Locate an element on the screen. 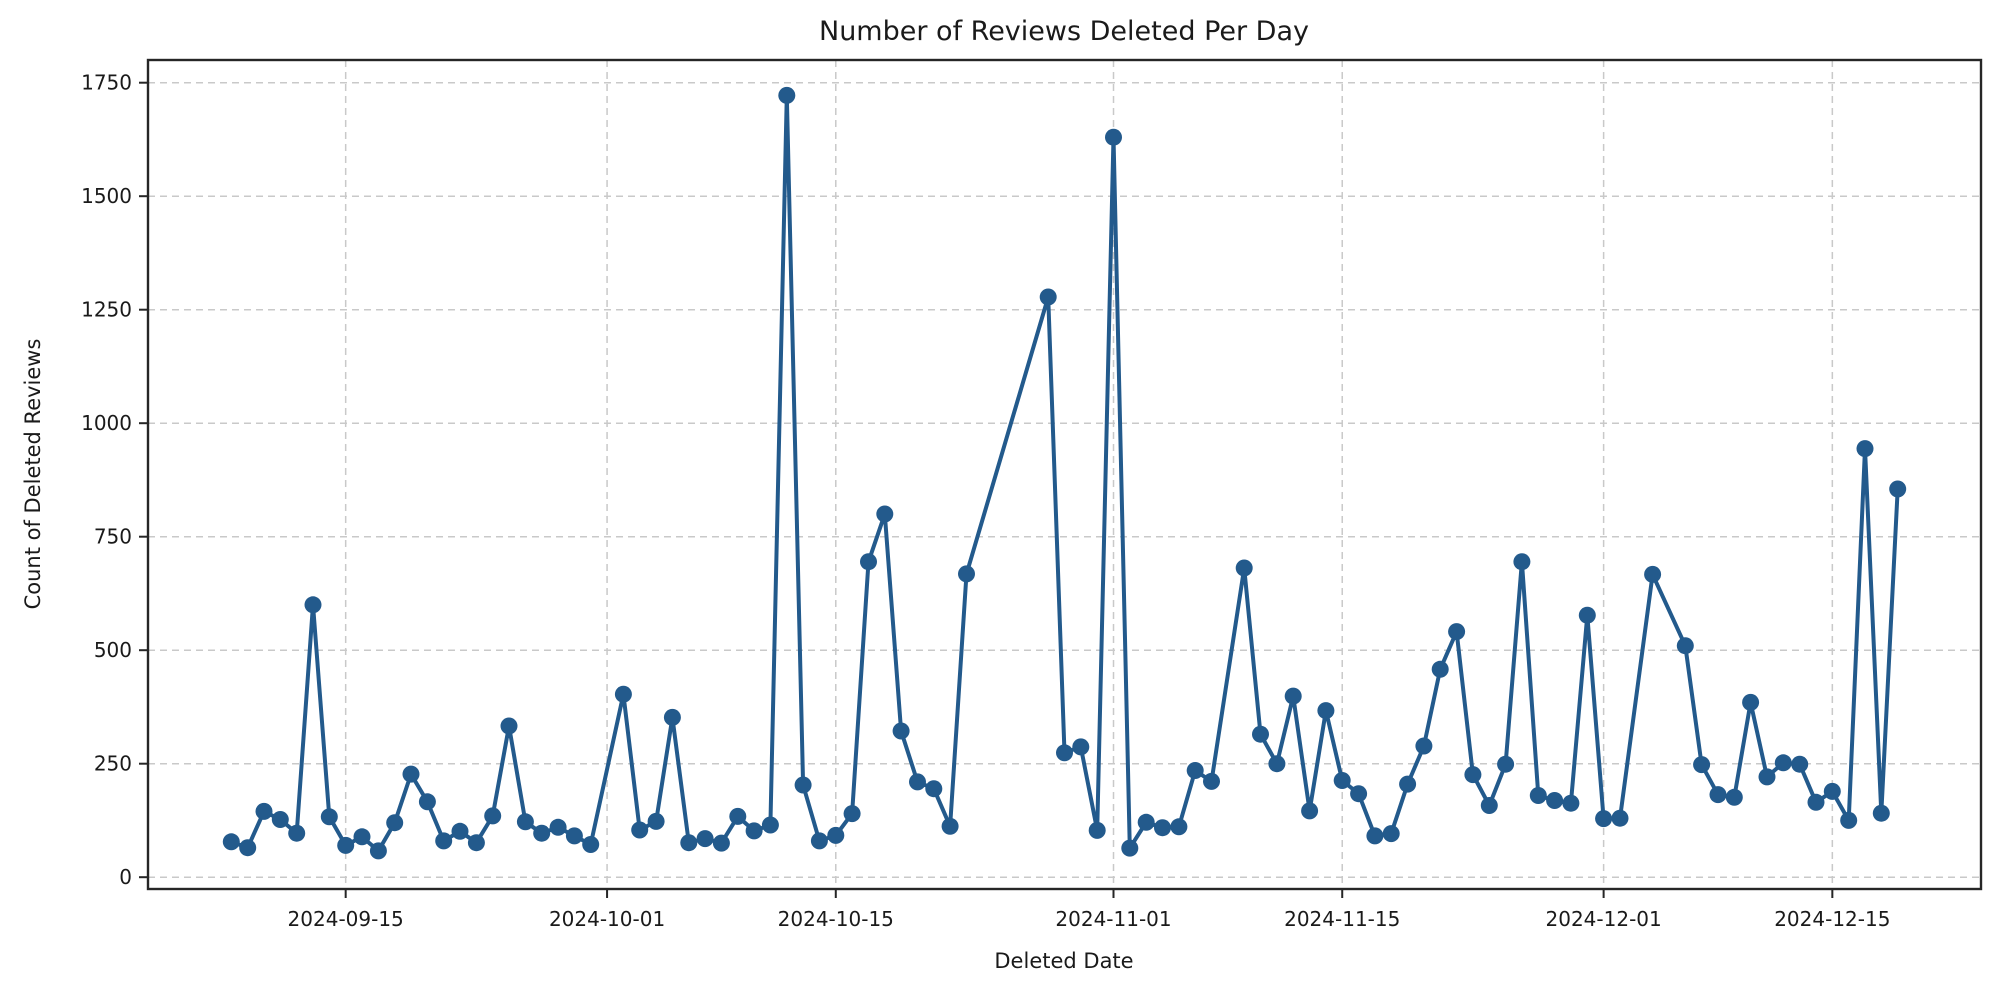 The height and width of the screenshot is (996, 1999). chart-title: Number of Reviews Deleted Per Day is located at coordinates (1064, 31).